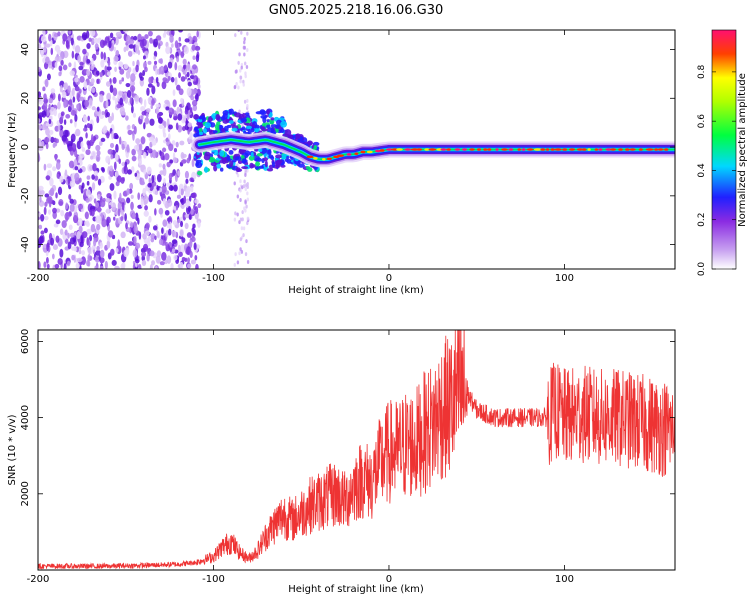 The height and width of the screenshot is (600, 750). What do you see at coordinates (742, 150) in the screenshot?
I see `colorbar-label: Normalized spectral amplitude` at bounding box center [742, 150].